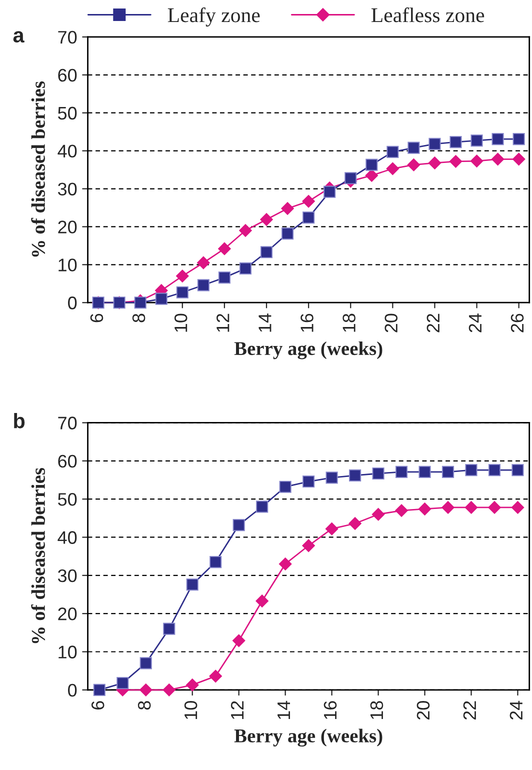 The width and height of the screenshot is (532, 770). I want to click on x-axis-title: Berry age (weeks), so click(308, 350).